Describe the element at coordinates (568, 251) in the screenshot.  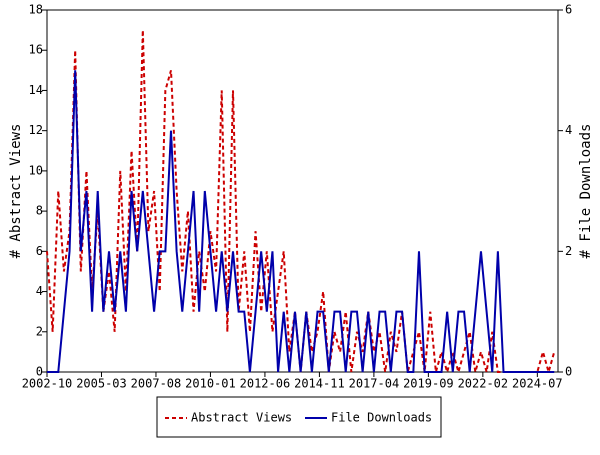
I see `y2-tick-label: 2` at that location.